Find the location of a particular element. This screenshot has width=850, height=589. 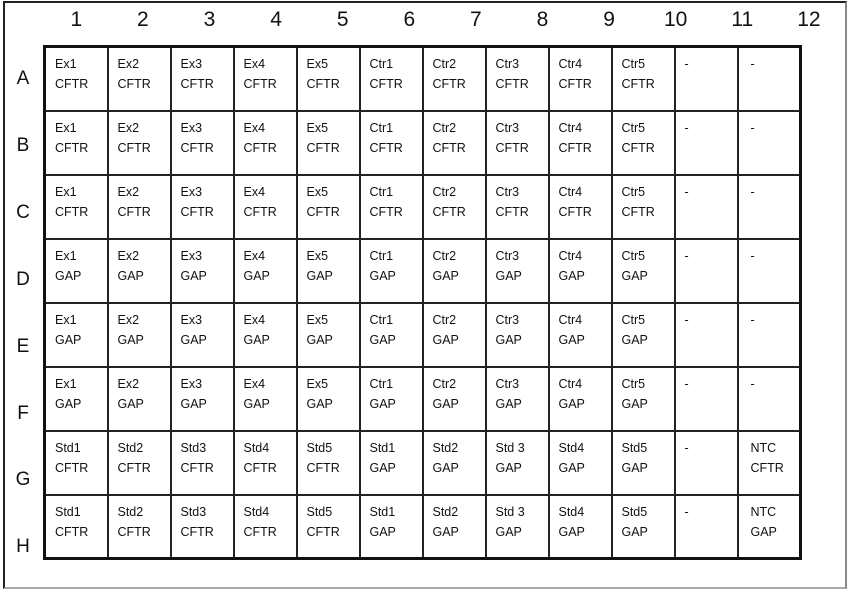

row-header: A is located at coordinates (23, 78).